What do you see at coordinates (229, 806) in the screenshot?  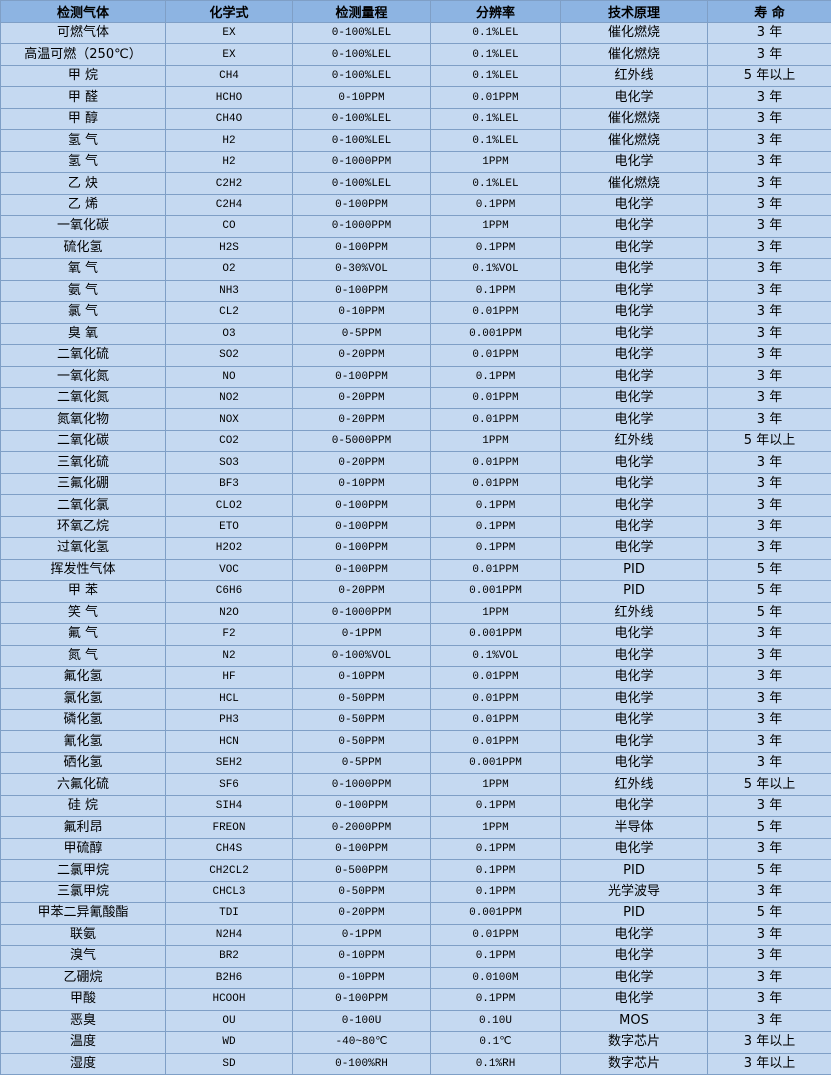 I see `table-cell: SIH4` at bounding box center [229, 806].